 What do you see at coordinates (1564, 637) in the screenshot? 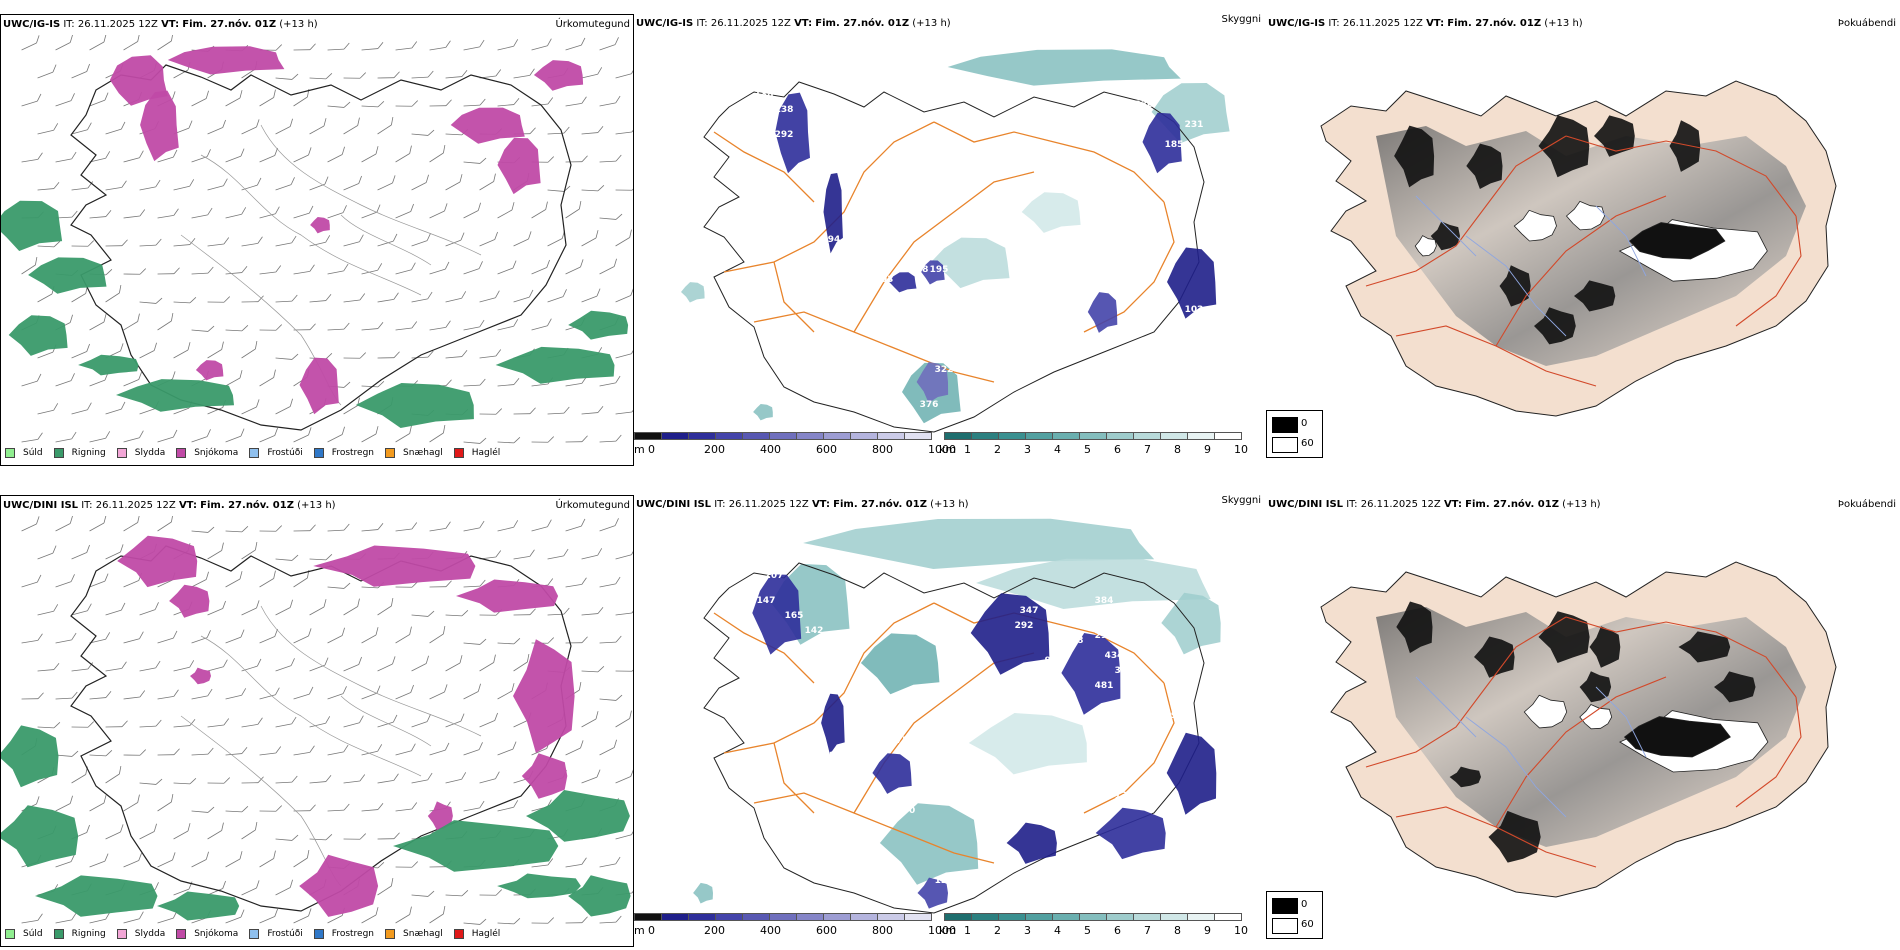
I see `fog-dark-patch` at bounding box center [1564, 637].